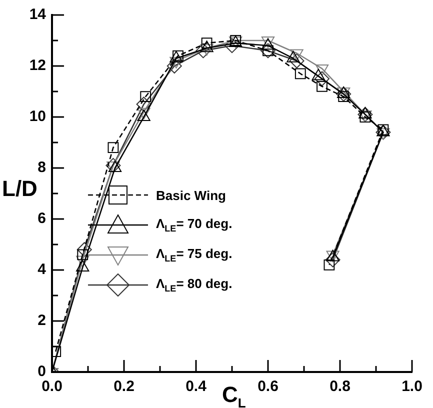 Image resolution: width=433 pixels, height=408 pixels. Describe the element at coordinates (194, 255) in the screenshot. I see `legend-label: Λ$_{LE}$= 75 deg.` at that location.